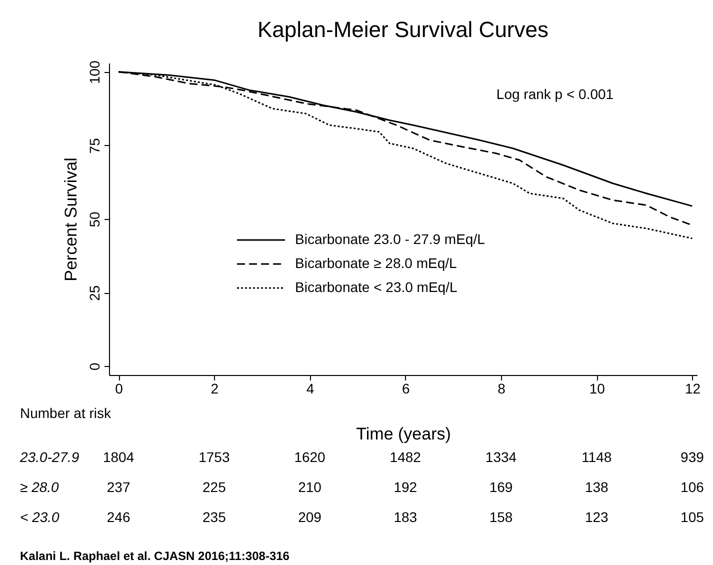 This screenshot has height=565, width=713. What do you see at coordinates (376, 287) in the screenshot?
I see `legend-label: Bicarbonate < 23.0 mEq/L` at bounding box center [376, 287].